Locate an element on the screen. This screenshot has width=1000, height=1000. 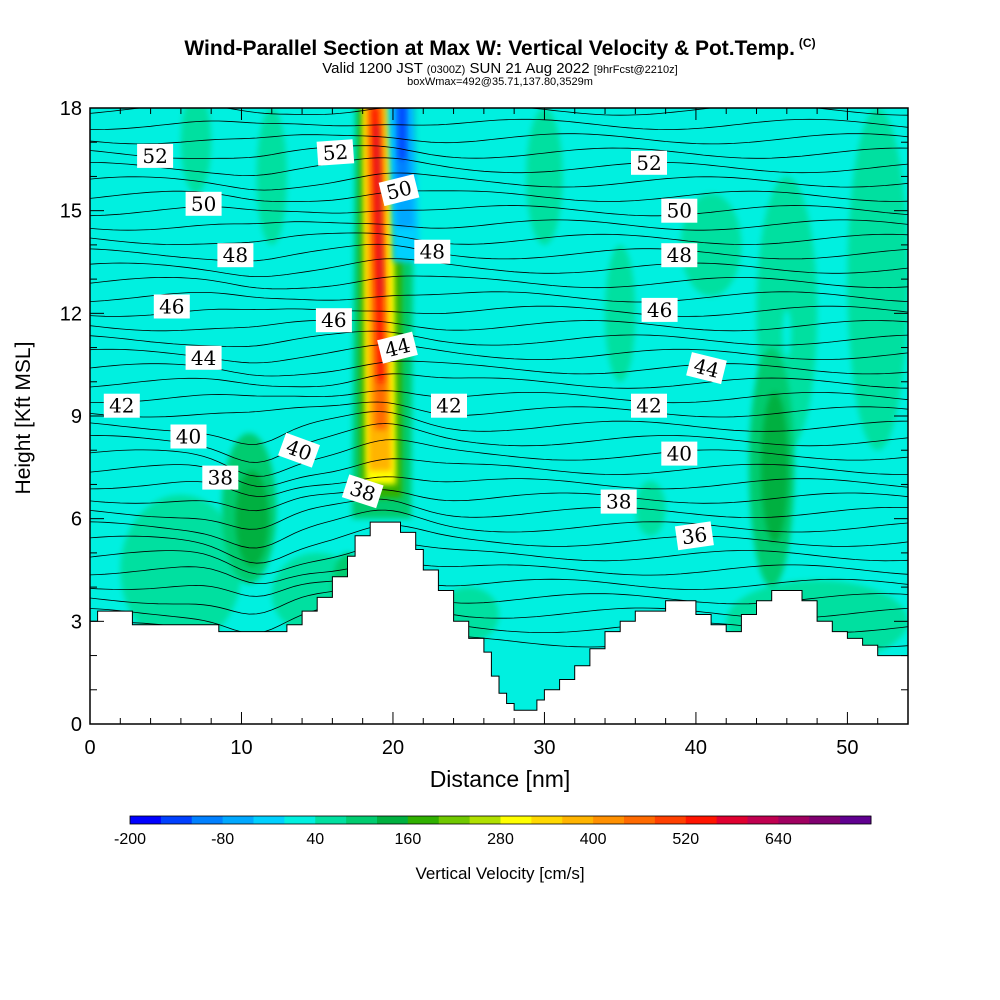
y-tick-label: 6 is located at coordinates (76, 520).